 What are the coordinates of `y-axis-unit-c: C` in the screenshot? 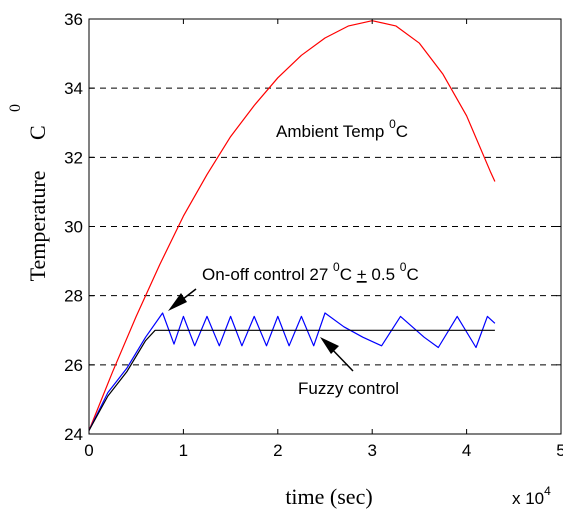 It's located at (37, 132).